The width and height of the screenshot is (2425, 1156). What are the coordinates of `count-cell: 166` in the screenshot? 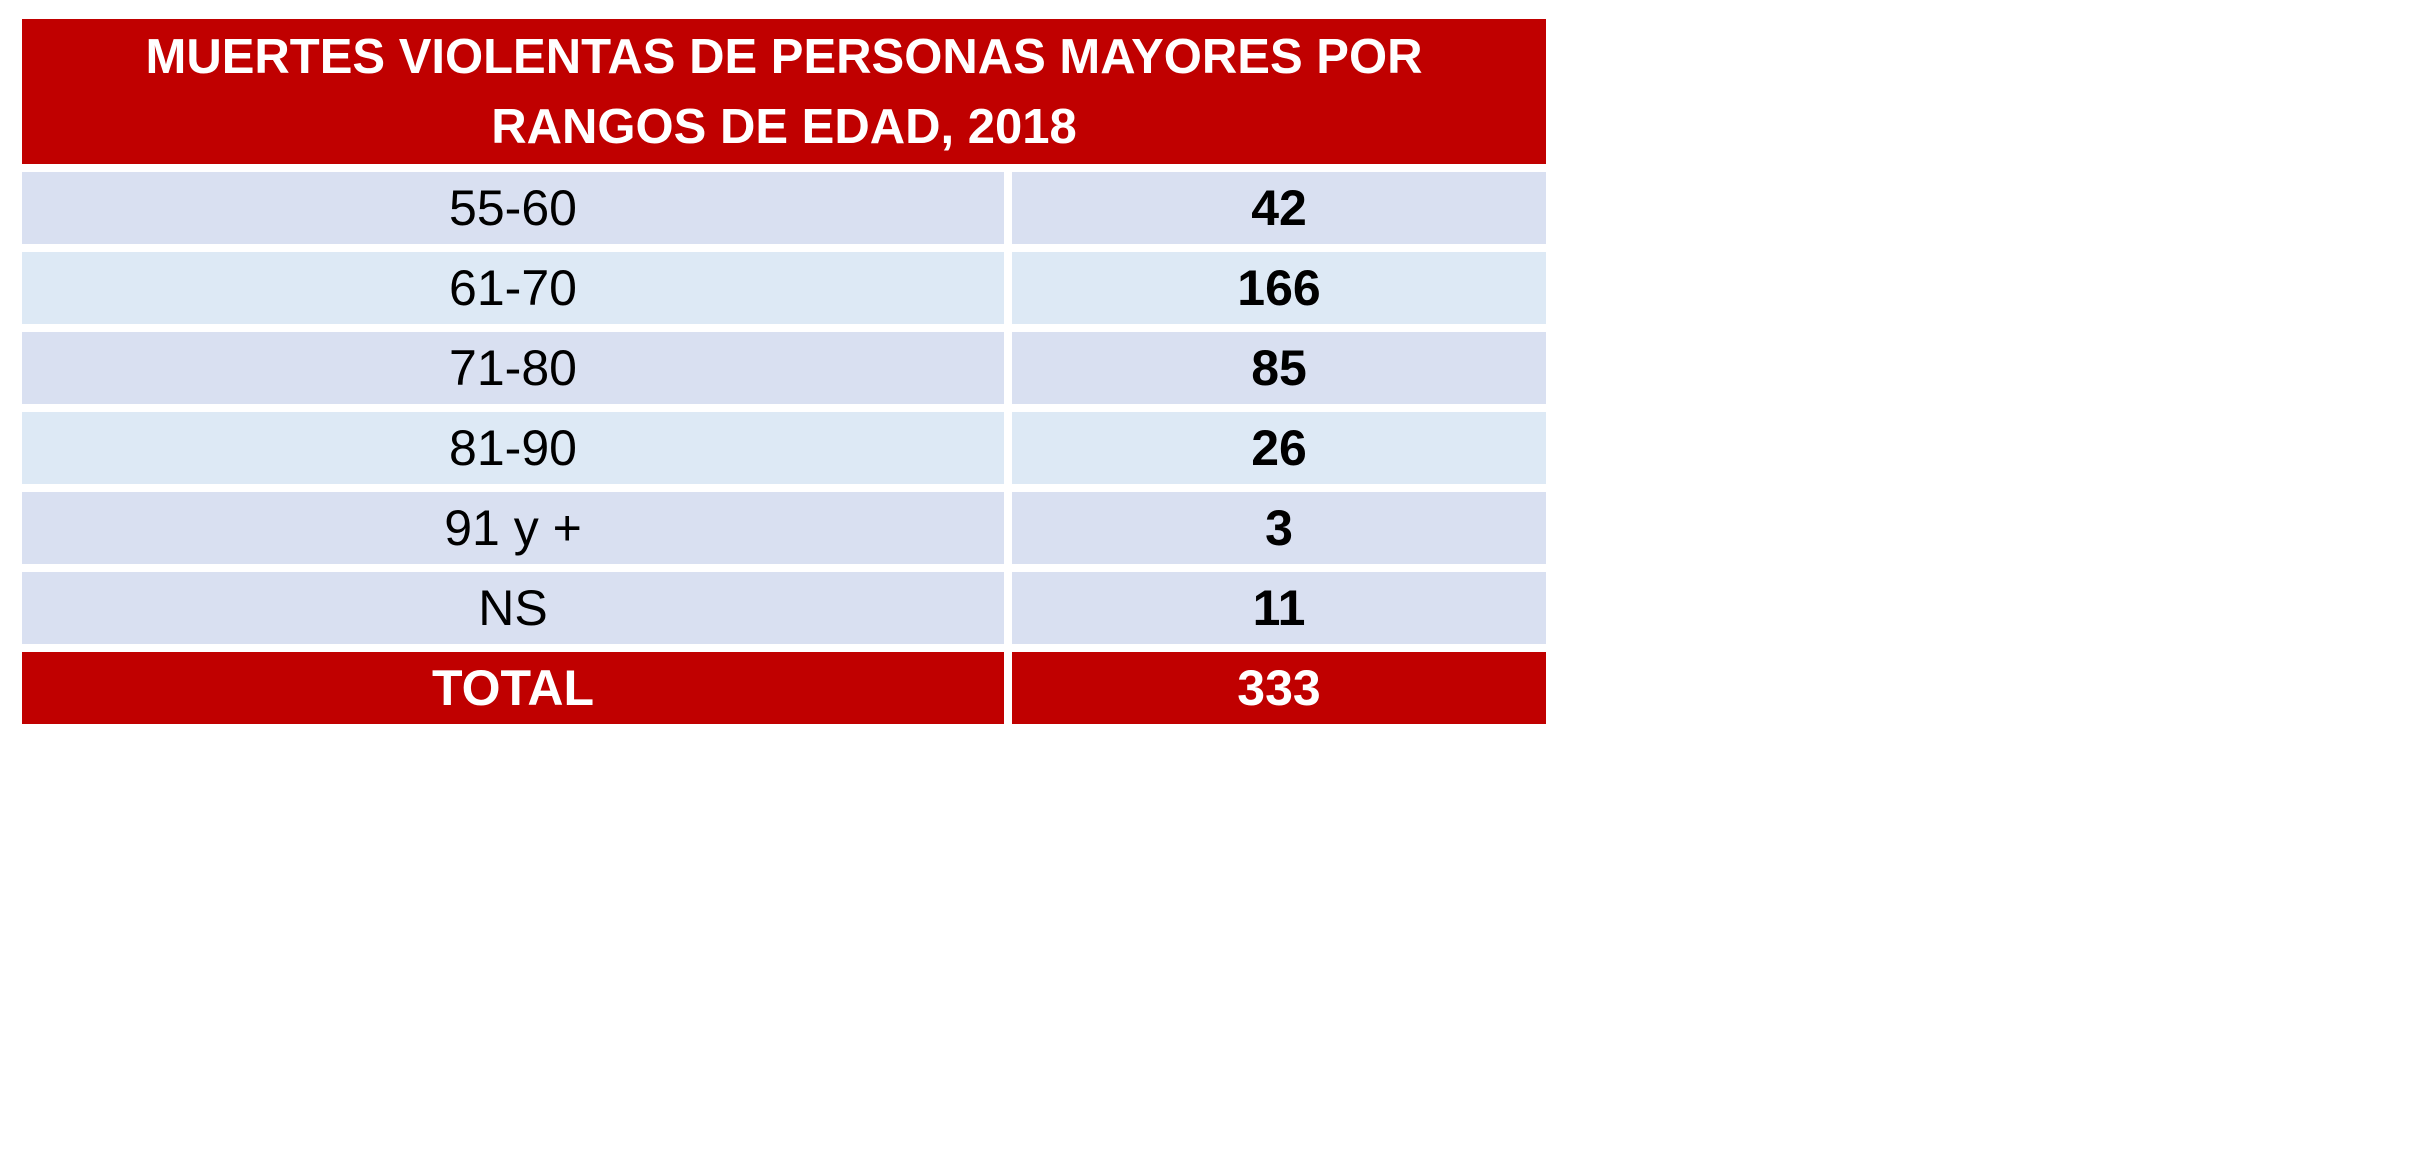 It's located at (1279, 288).